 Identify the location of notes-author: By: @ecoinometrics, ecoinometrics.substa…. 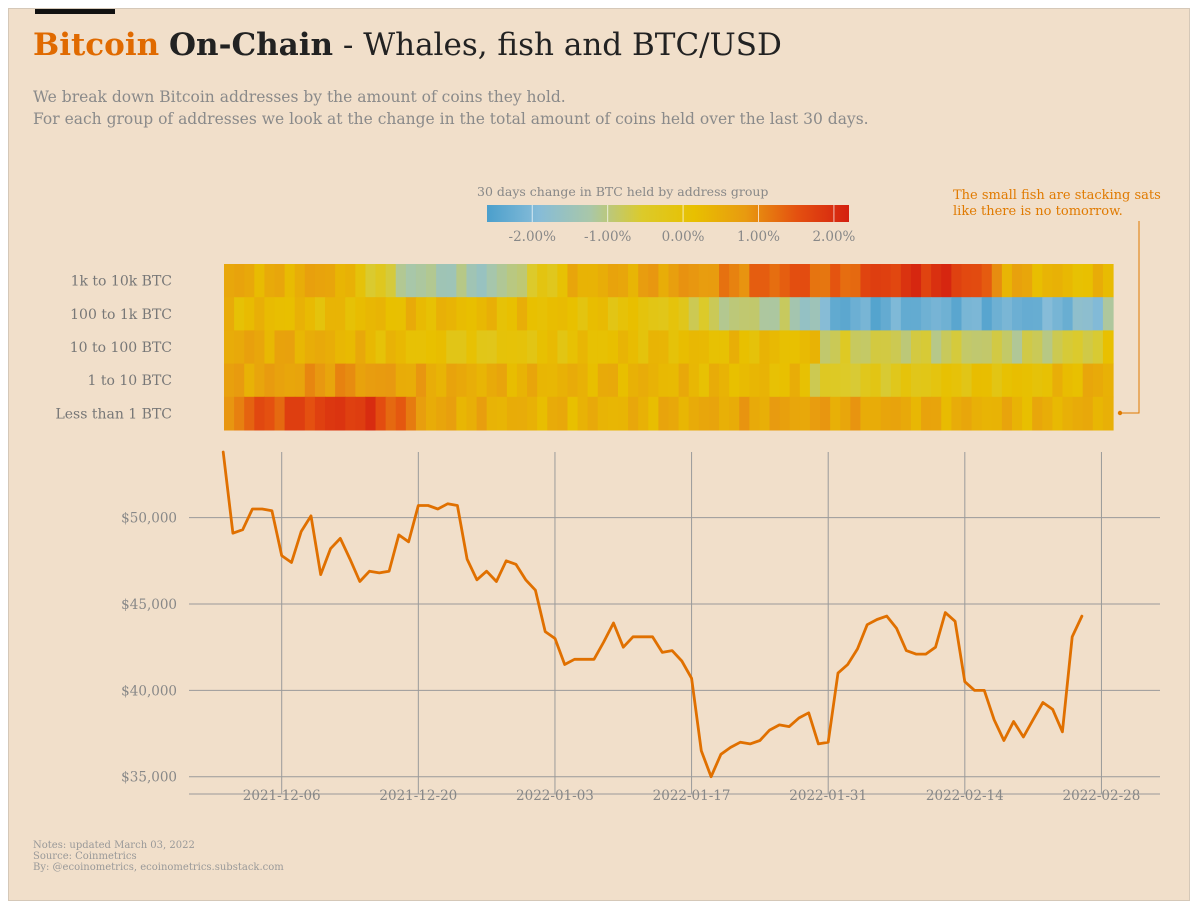
(158, 867).